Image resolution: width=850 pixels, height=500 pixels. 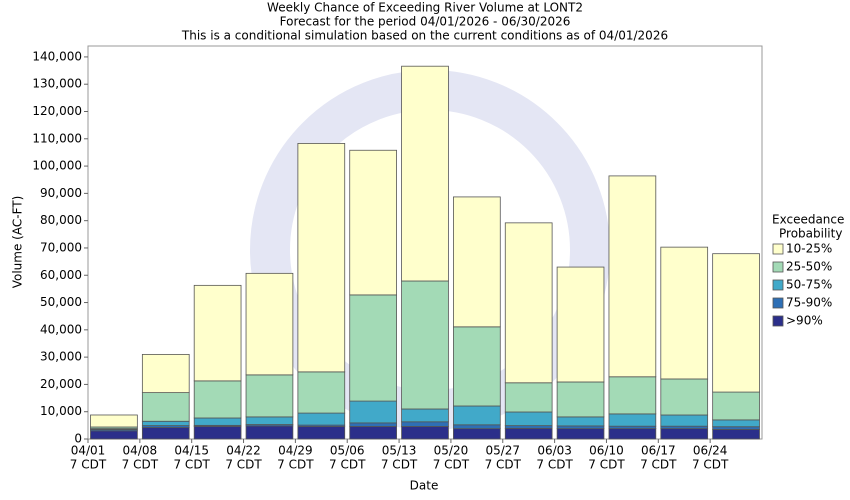 I want to click on y-tick-label: 20,000, so click(x=61, y=384).